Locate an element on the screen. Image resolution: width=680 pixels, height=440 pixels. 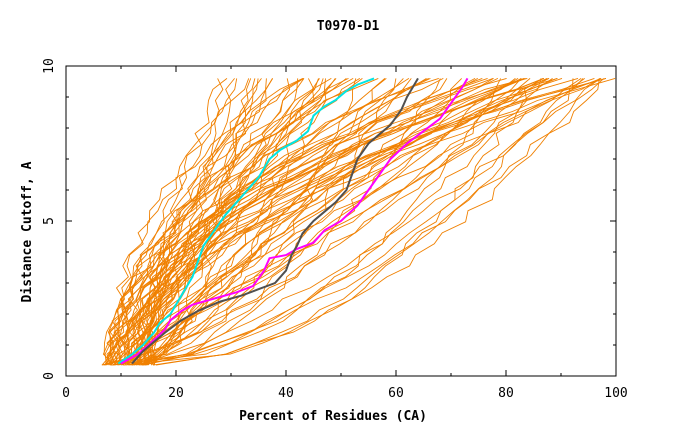
y-tick-label: 10 is located at coordinates (49, 66).